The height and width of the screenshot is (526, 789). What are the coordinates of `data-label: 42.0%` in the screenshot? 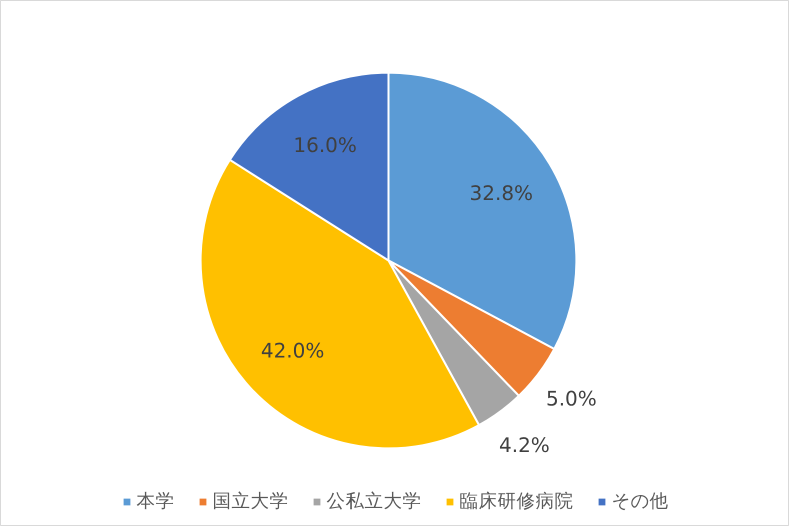 It's located at (292, 350).